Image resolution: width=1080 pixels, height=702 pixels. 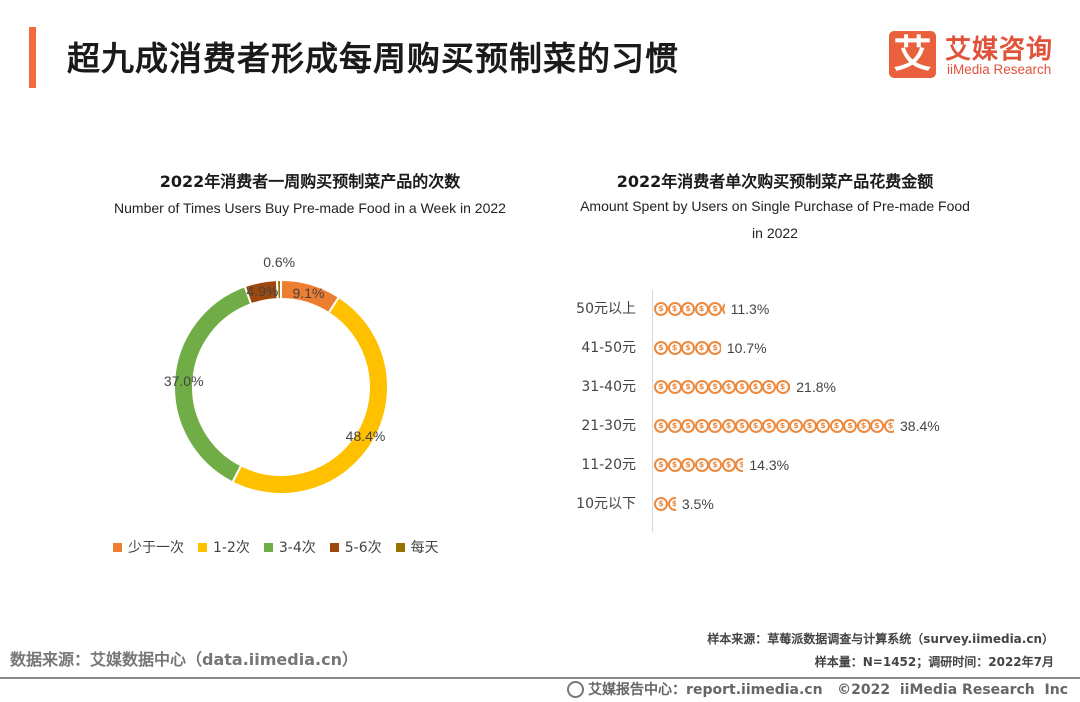 I want to click on donut-data-label: 4.9%, so click(x=262, y=291).